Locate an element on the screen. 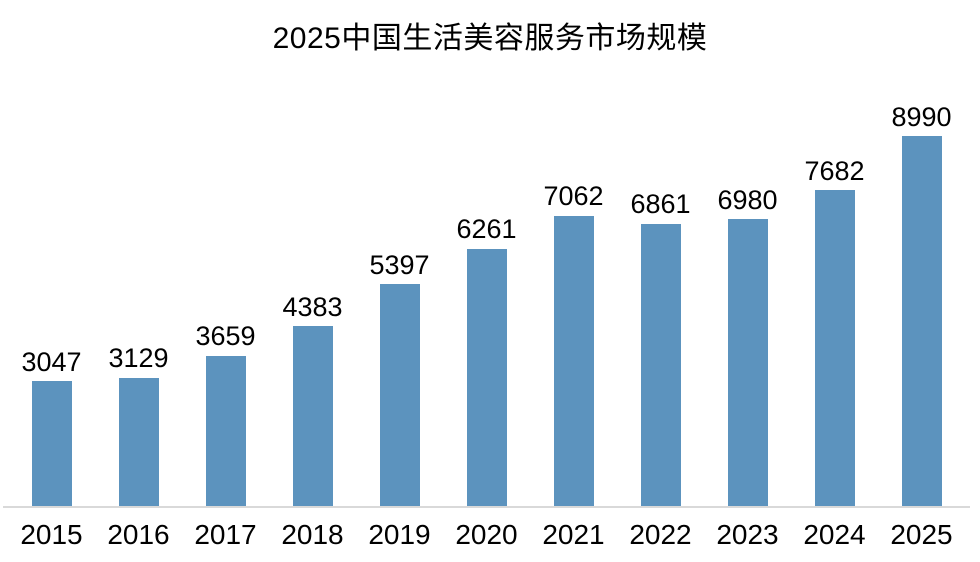  bar-value-label: 3659 is located at coordinates (225, 336).